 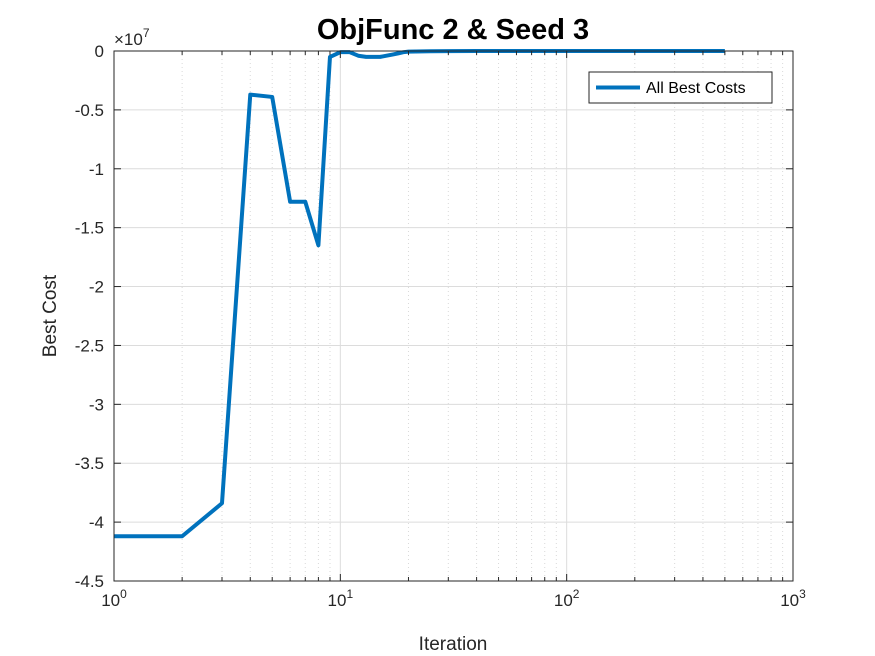 I want to click on x-tick-label: 10², so click(x=567, y=598).